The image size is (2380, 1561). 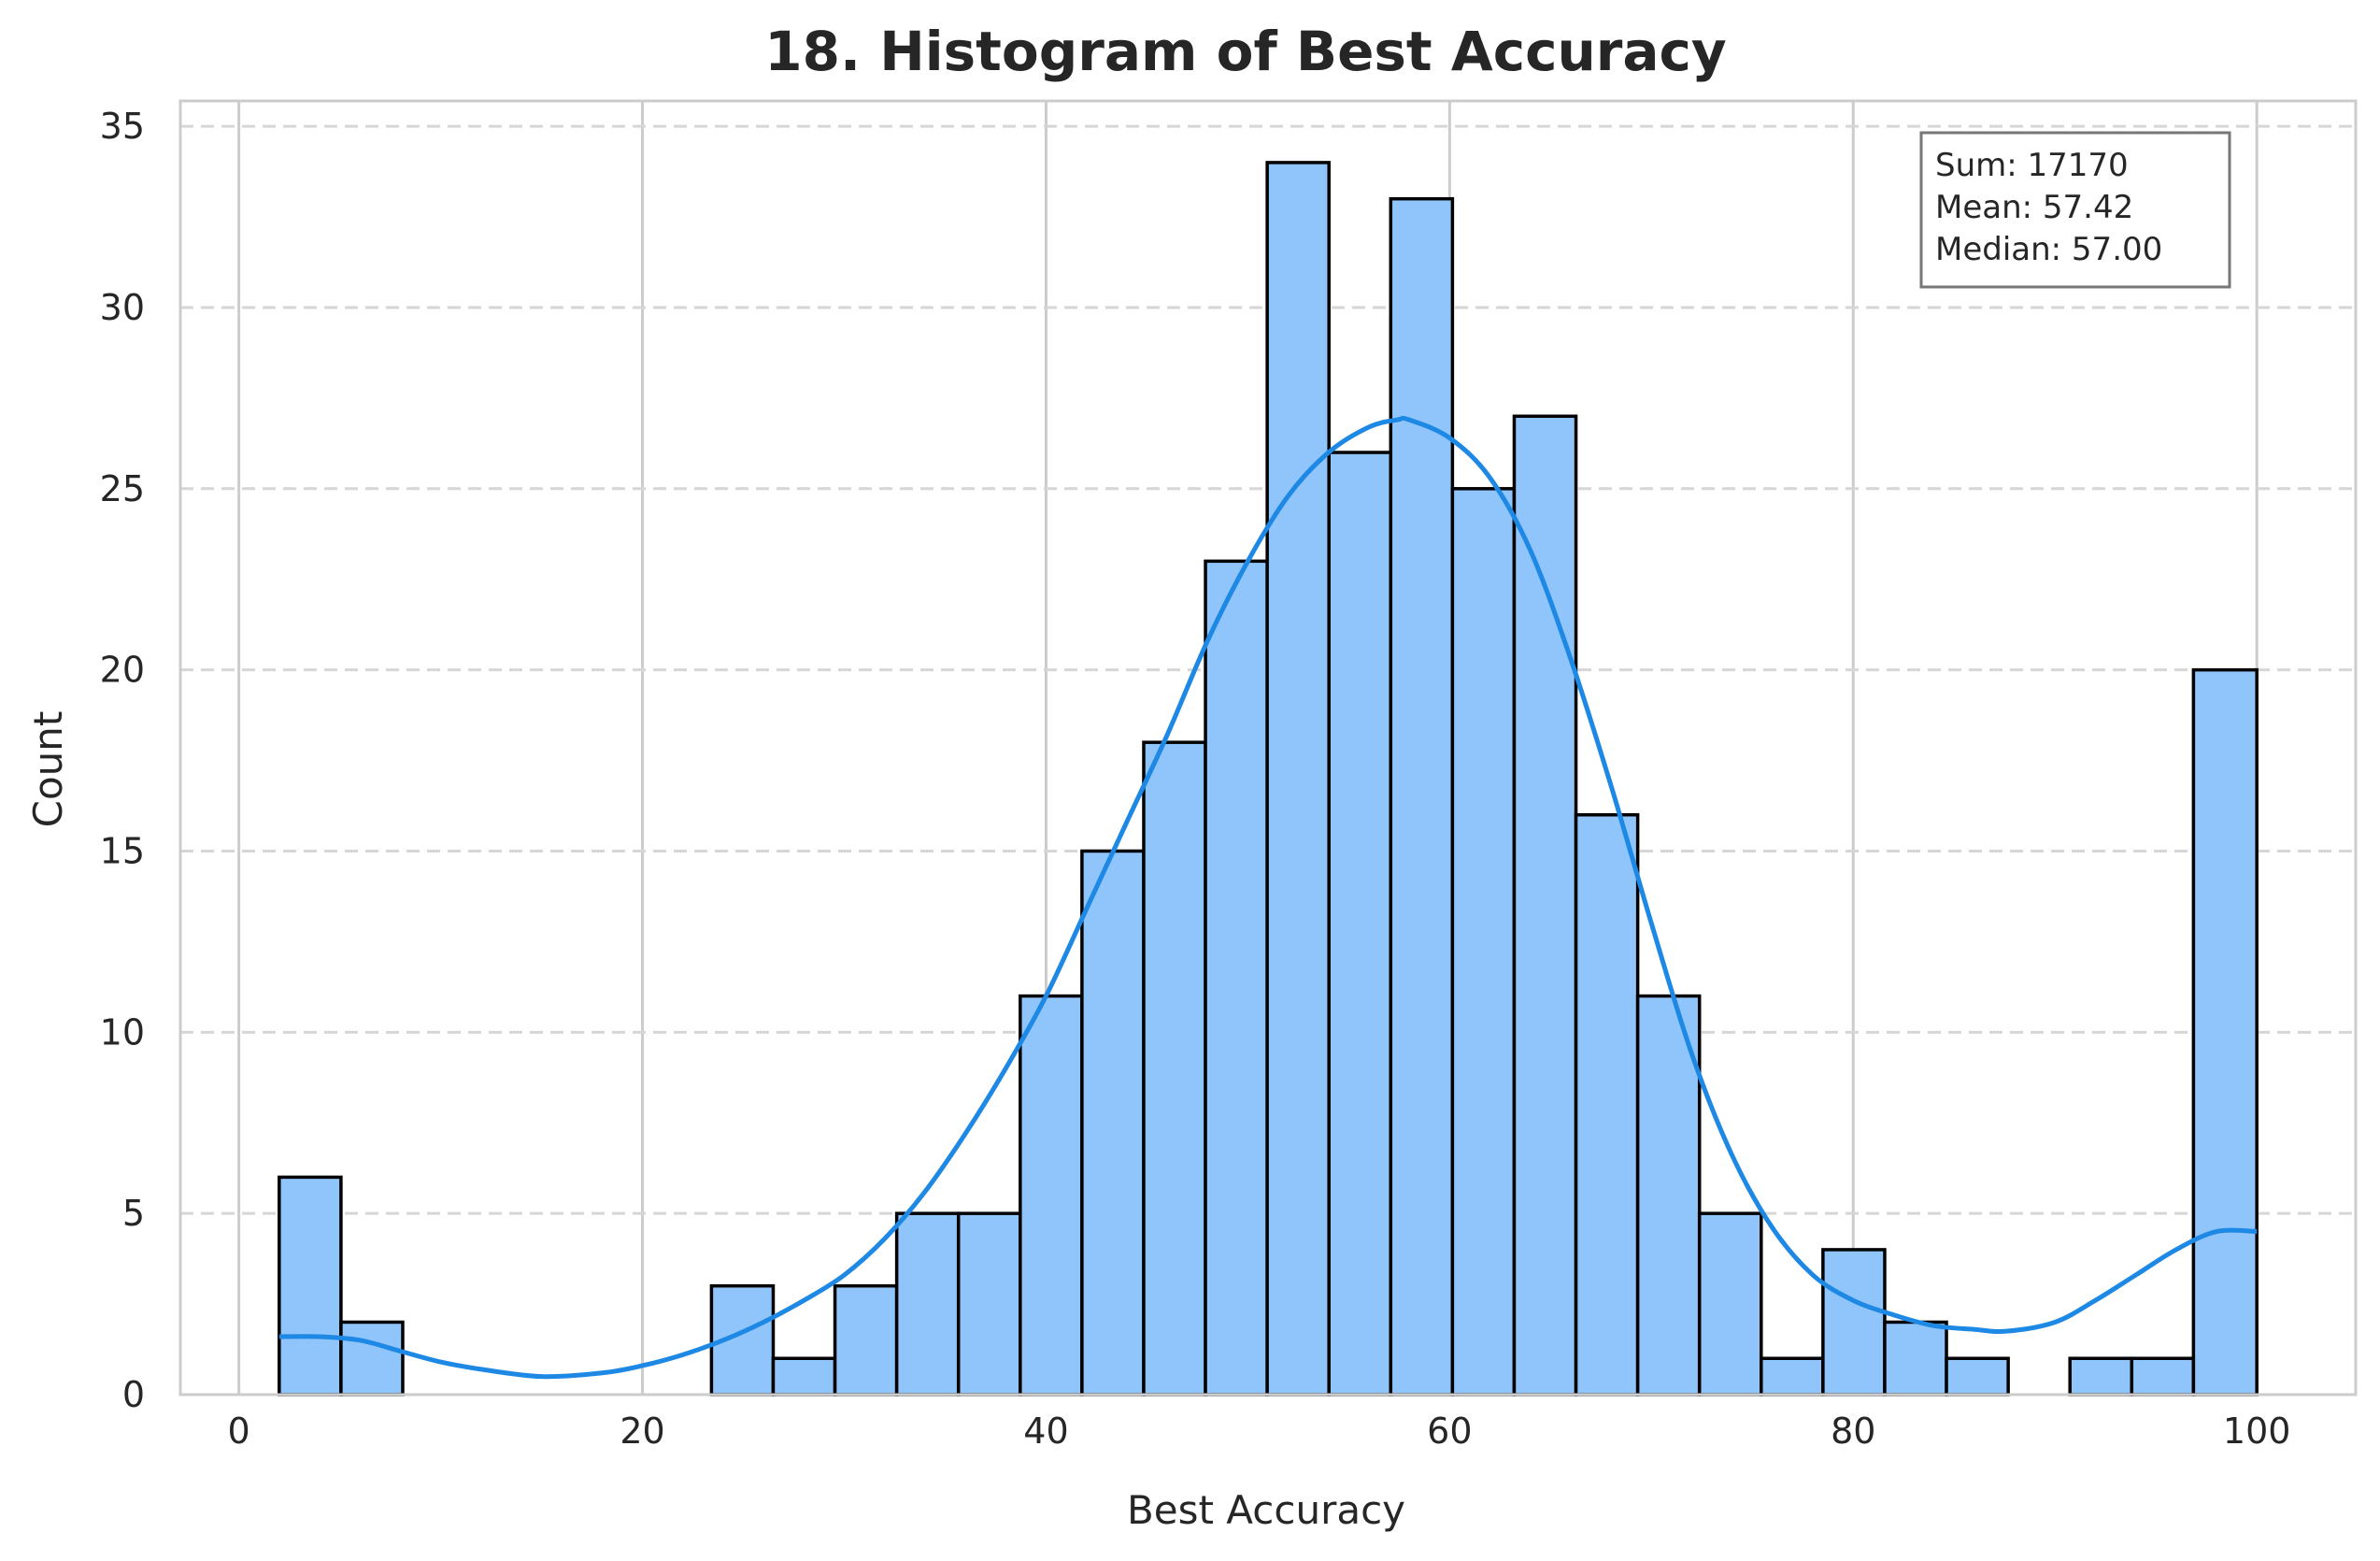 I want to click on x-tick-label-80: 80, so click(x=1853, y=1432).